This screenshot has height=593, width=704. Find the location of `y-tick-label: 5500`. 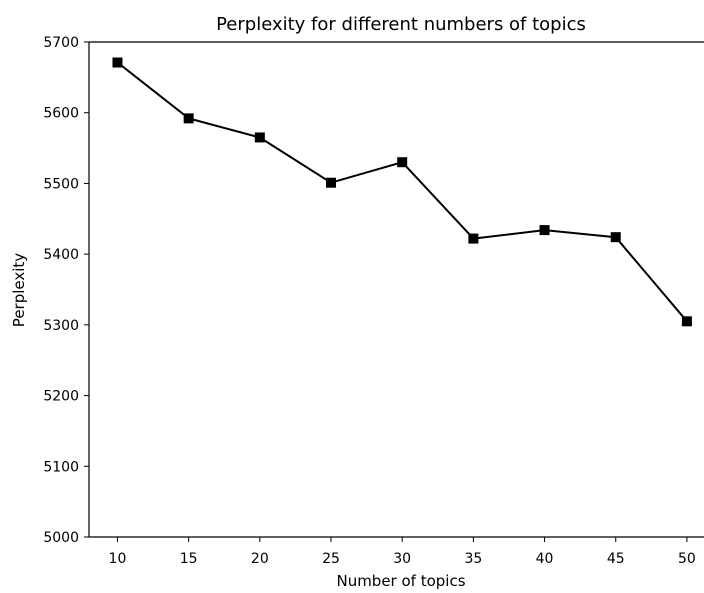

y-tick-label: 5500 is located at coordinates (61, 184).